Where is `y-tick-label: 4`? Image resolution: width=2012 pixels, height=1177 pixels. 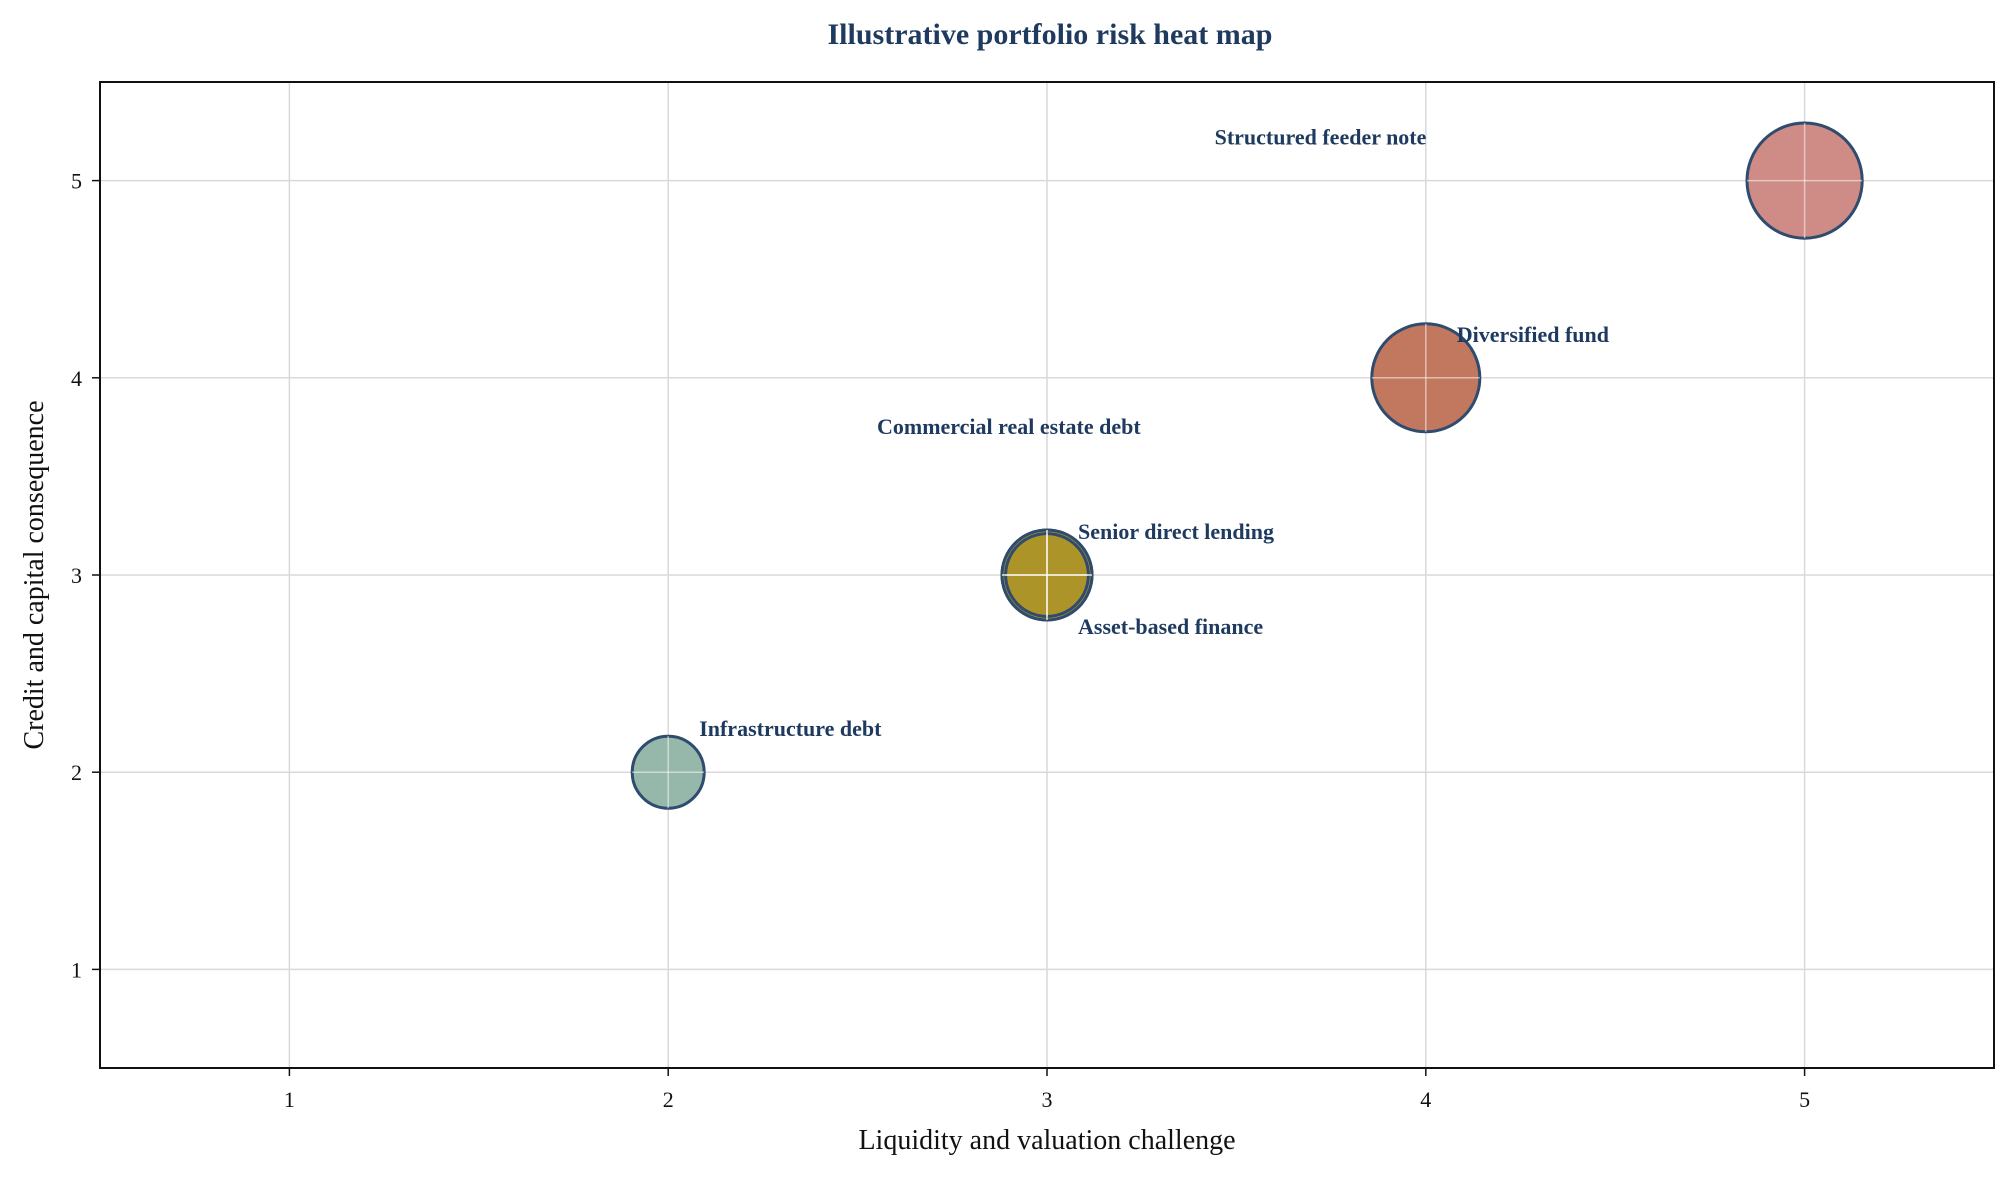 y-tick-label: 4 is located at coordinates (76, 378).